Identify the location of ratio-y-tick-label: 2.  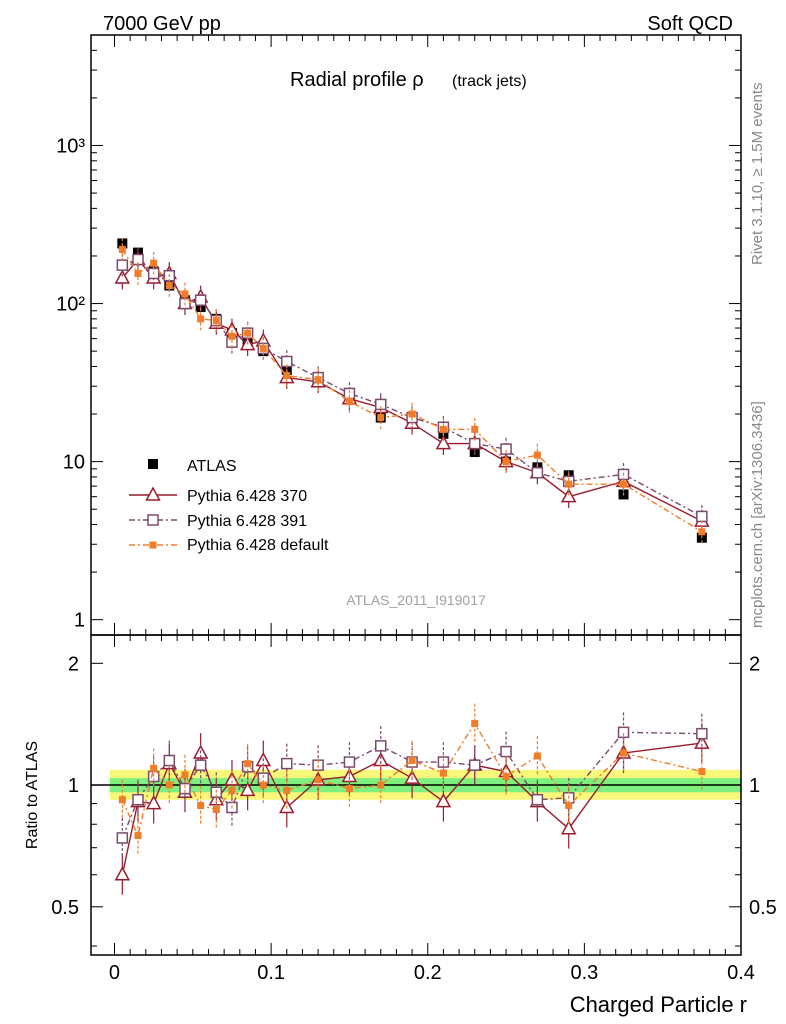
(73, 664).